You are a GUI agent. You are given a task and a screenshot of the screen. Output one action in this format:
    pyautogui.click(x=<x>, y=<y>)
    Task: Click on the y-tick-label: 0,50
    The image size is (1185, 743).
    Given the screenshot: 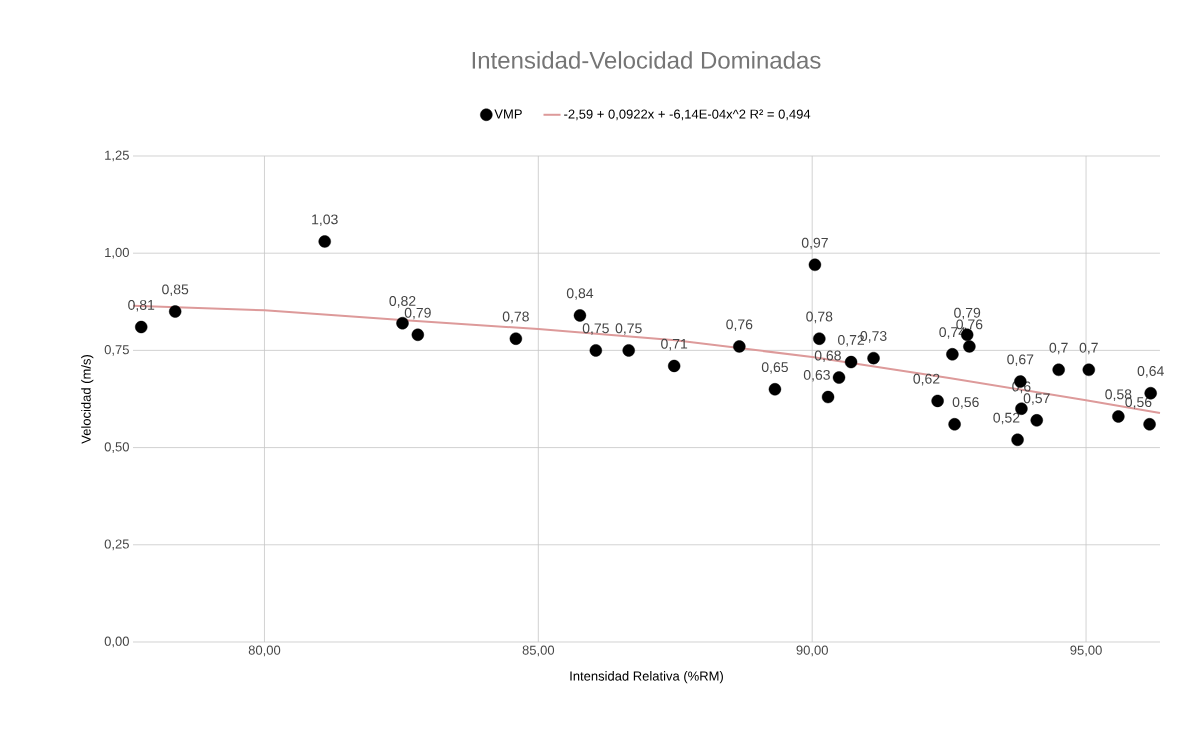 What is the action you would take?
    pyautogui.click(x=116, y=447)
    